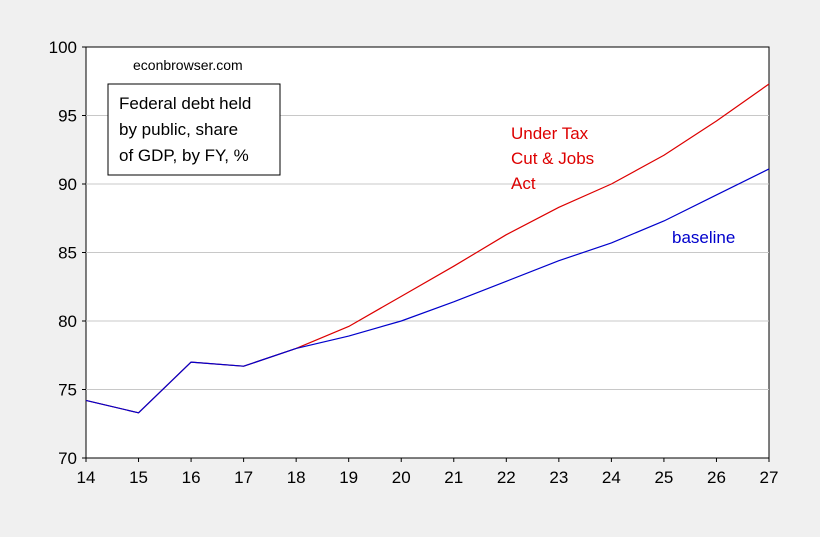 This screenshot has width=820, height=537. Describe the element at coordinates (63, 47) in the screenshot. I see `y-tick-label-100: 100` at that location.